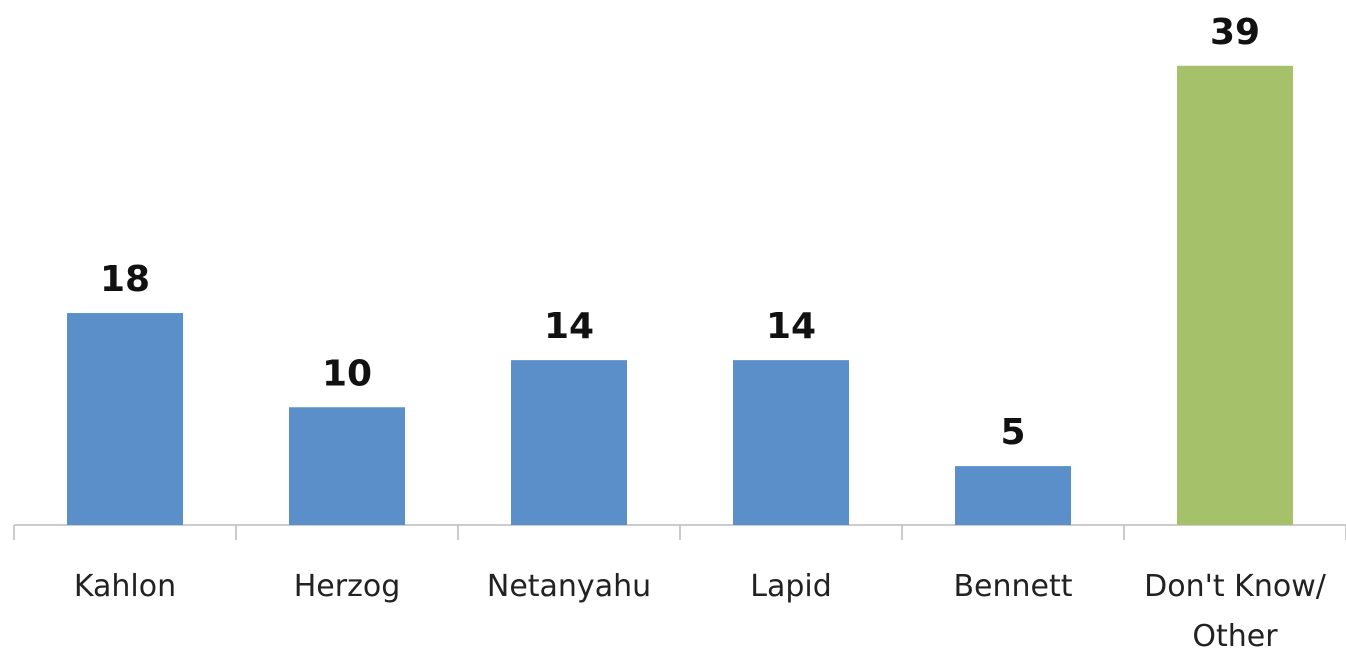 The width and height of the screenshot is (1346, 650). Describe the element at coordinates (1013, 586) in the screenshot. I see `x-tick-label: Bennett` at that location.